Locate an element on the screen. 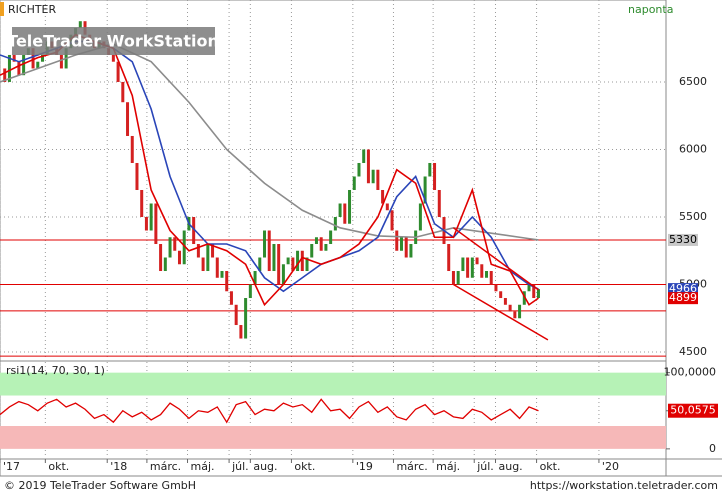 Image resolution: width=722 pixels, height=495 pixels. y-tick-label: 100,0000 is located at coordinates (690, 372).